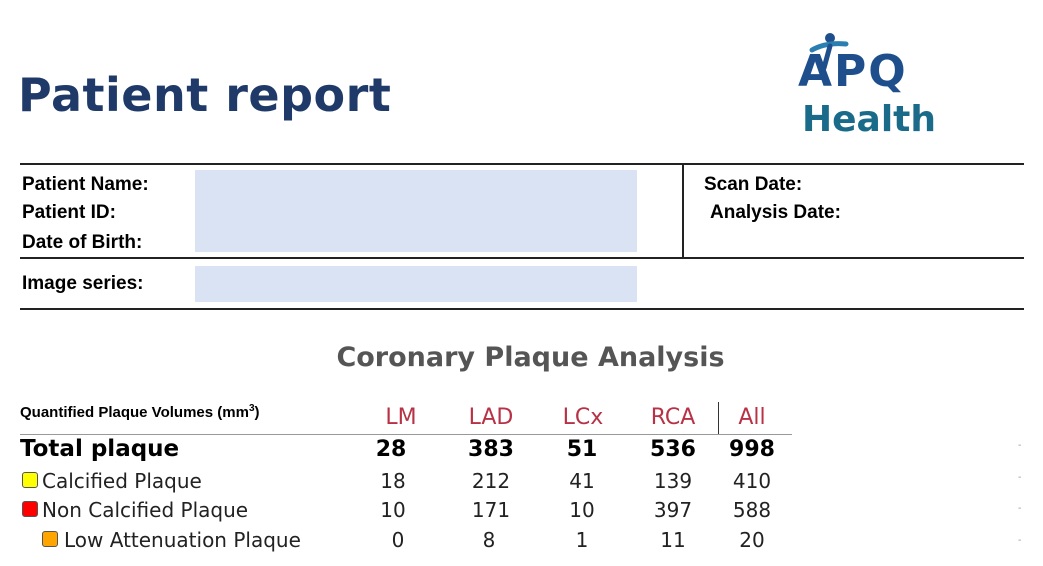 This screenshot has width=1043, height=566. Describe the element at coordinates (683, 210) in the screenshot. I see `info-vertical-divider` at that location.